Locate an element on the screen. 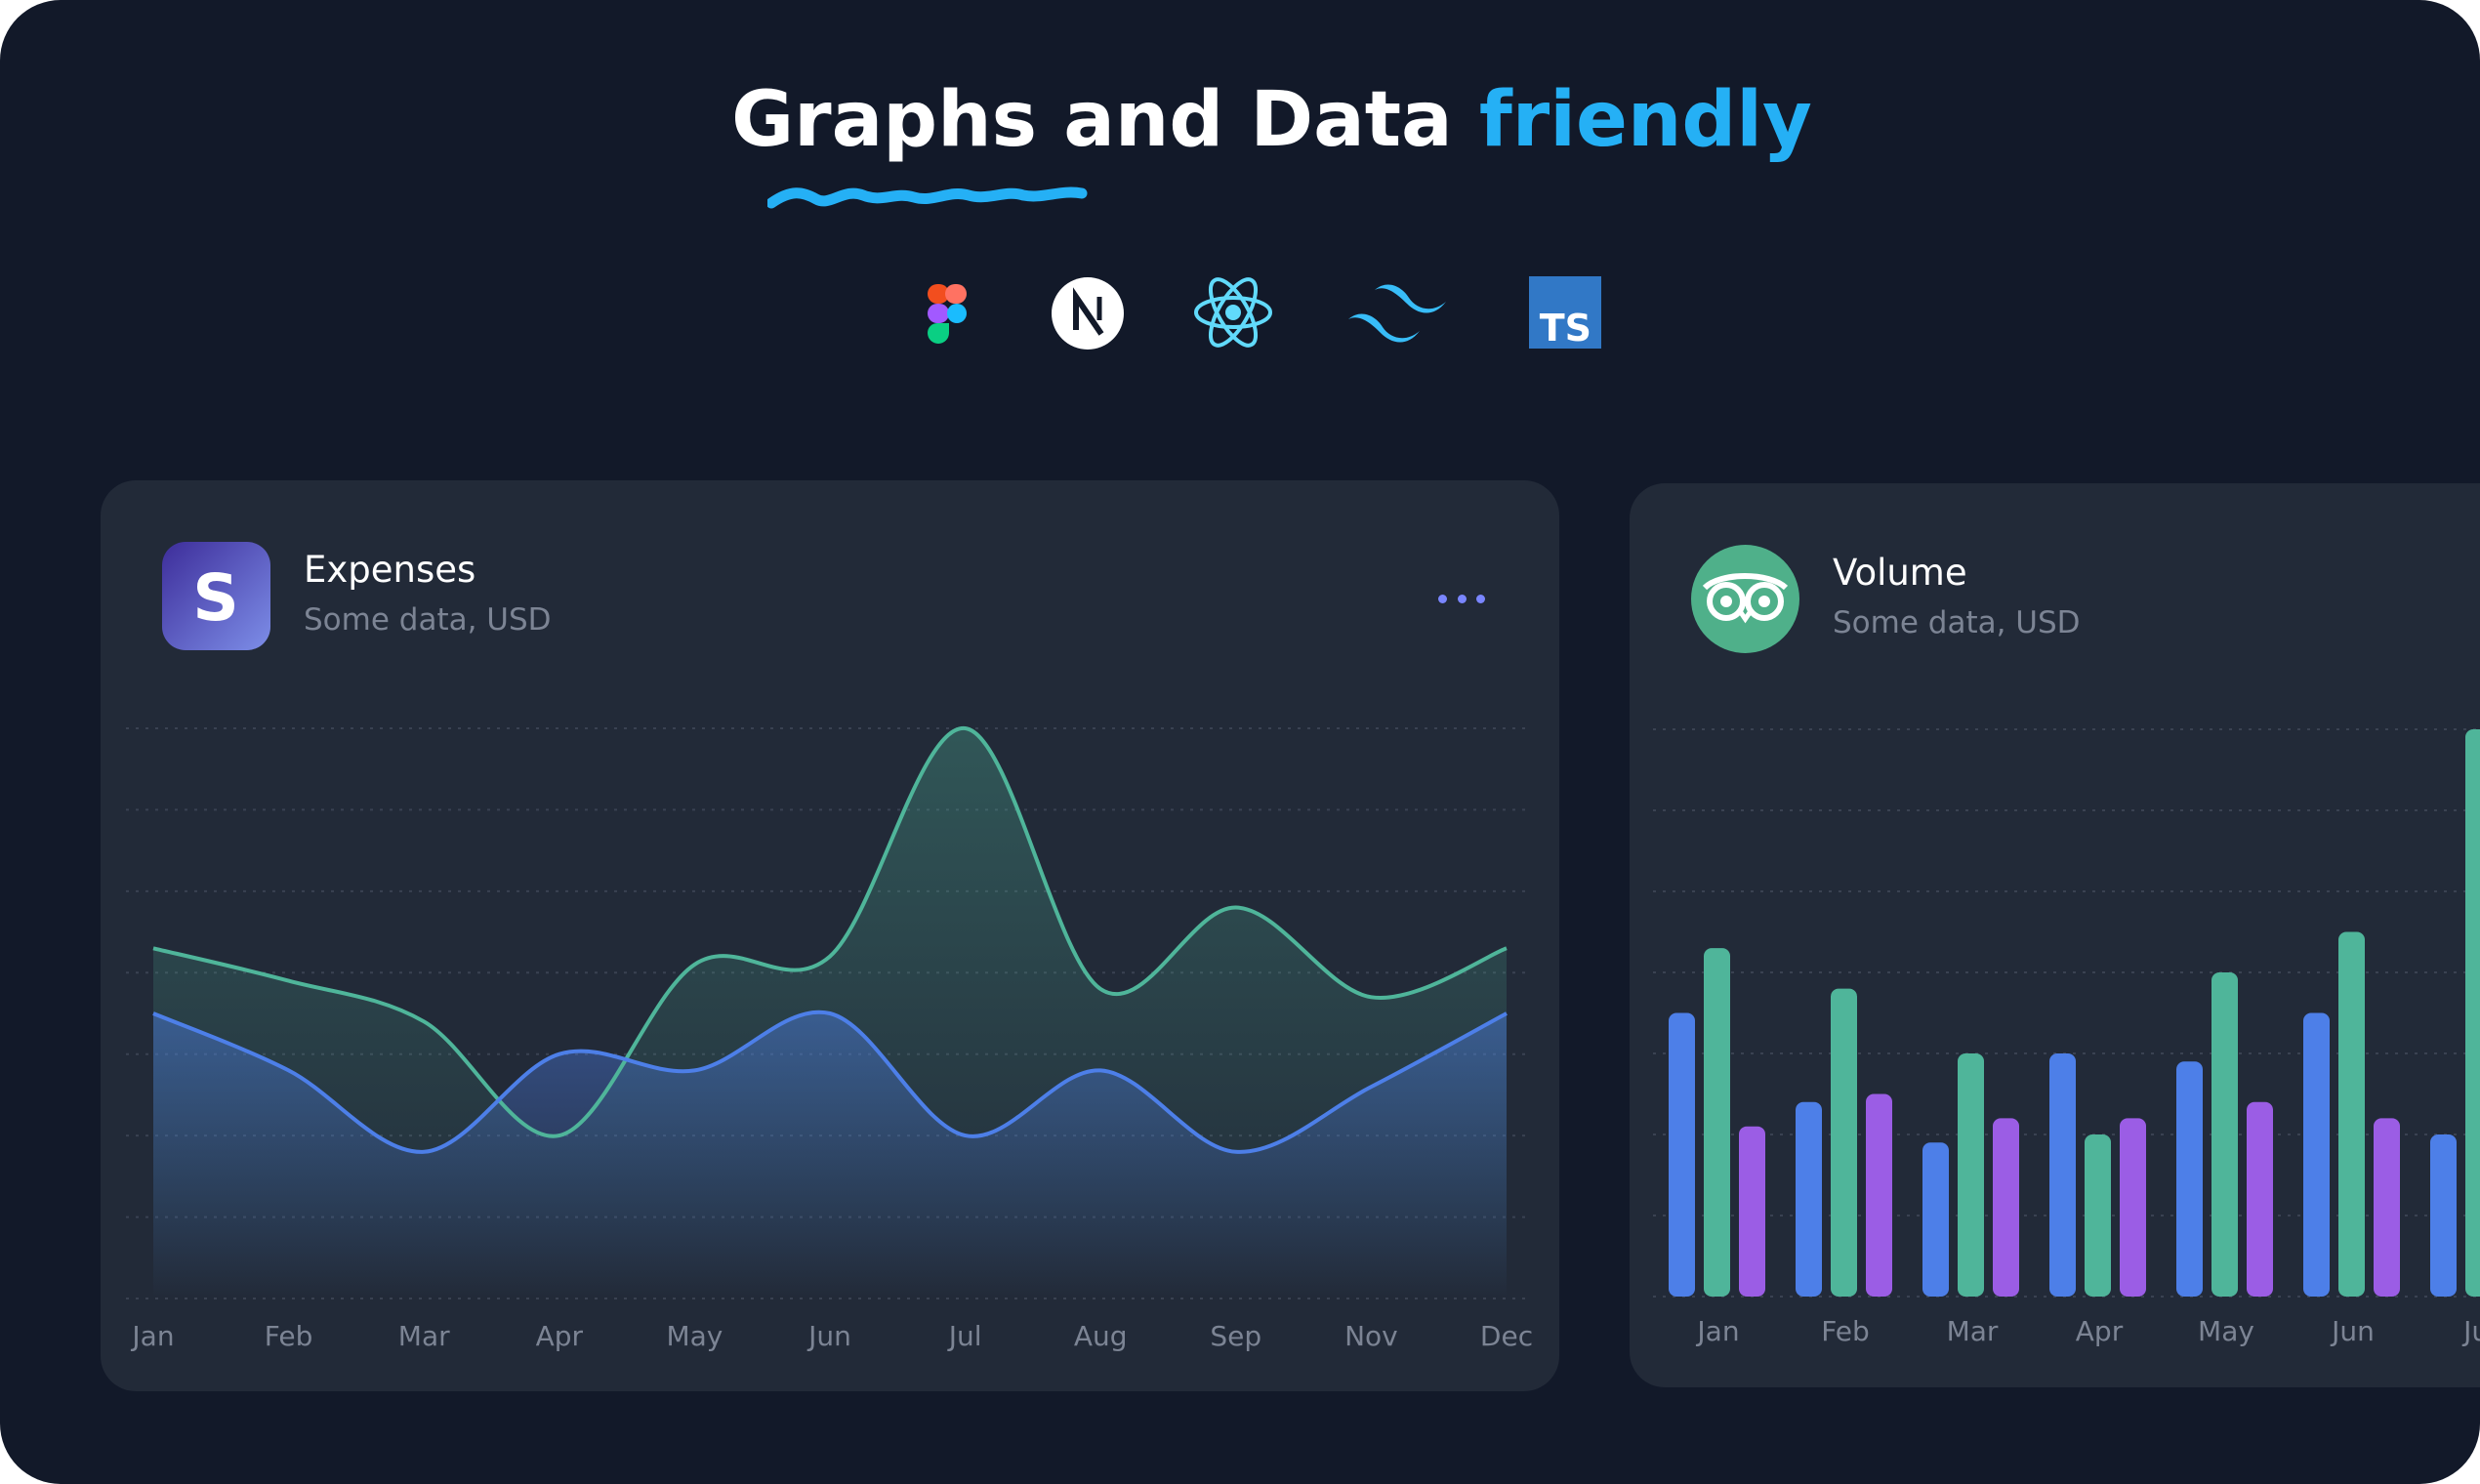 The width and height of the screenshot is (2480, 1484). x-tick-label: Sep is located at coordinates (1235, 1336).